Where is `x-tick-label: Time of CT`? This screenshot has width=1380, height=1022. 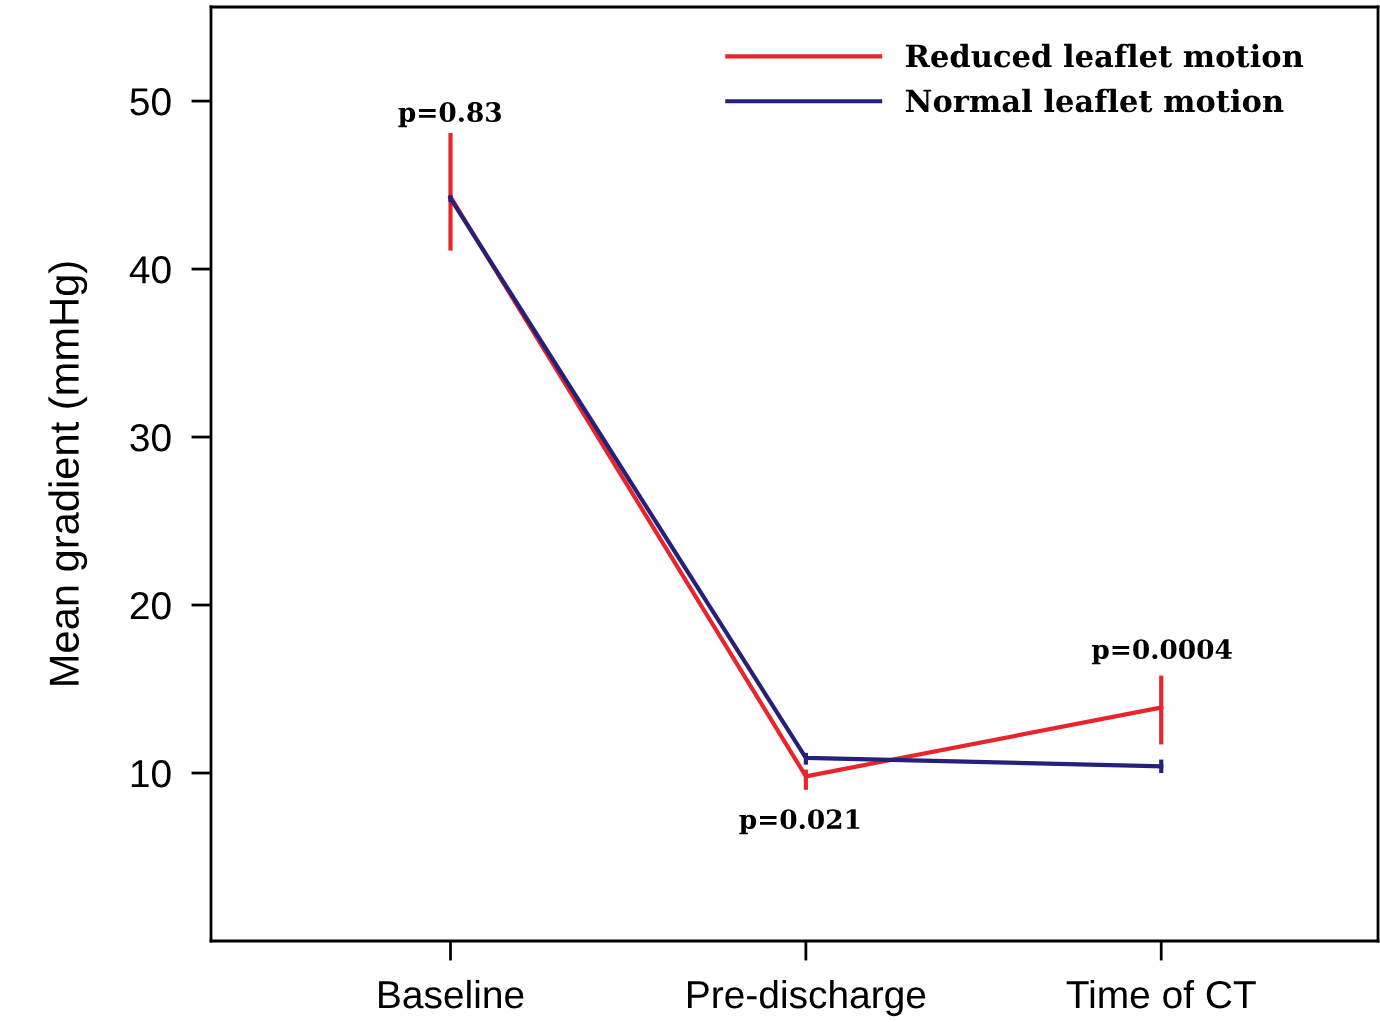 x-tick-label: Time of CT is located at coordinates (1161, 994).